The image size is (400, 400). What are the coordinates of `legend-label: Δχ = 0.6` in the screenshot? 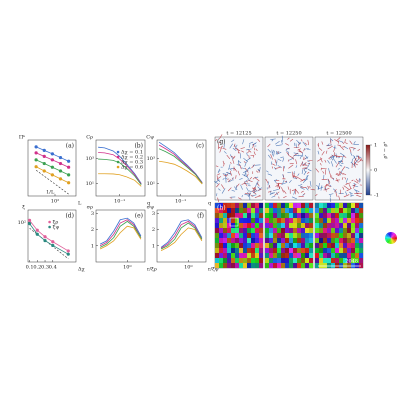 It's located at (132, 168).